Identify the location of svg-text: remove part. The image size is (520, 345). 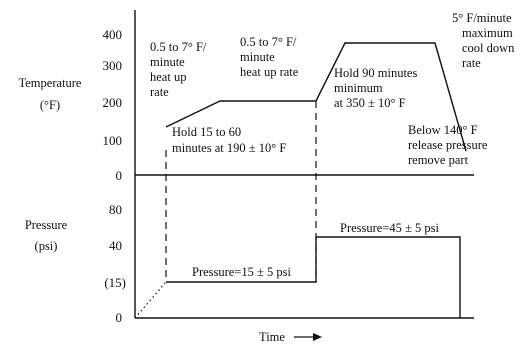
(438, 160).